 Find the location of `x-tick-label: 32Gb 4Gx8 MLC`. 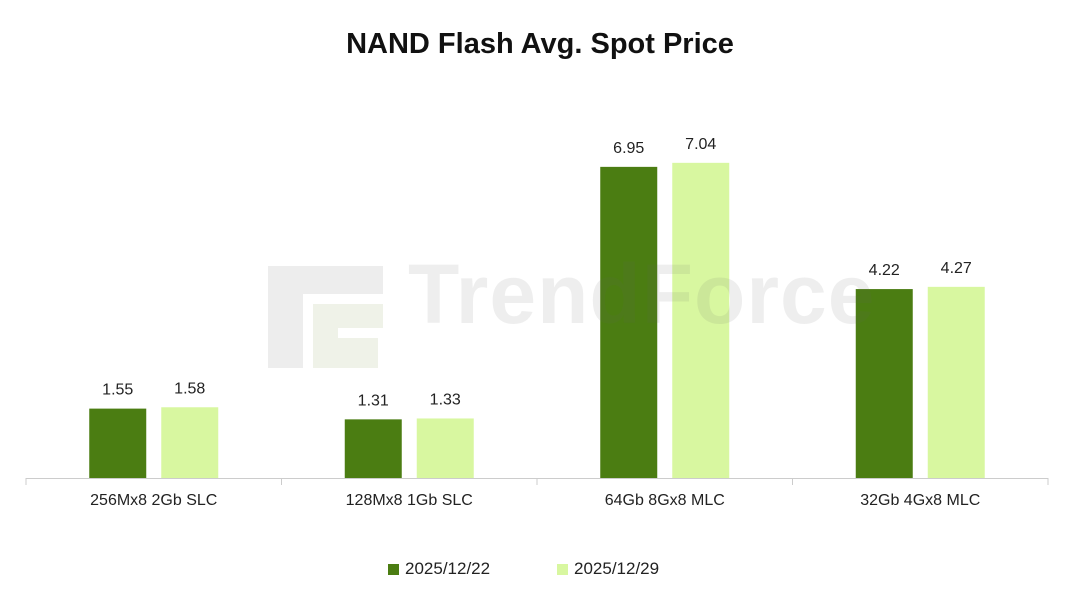

x-tick-label: 32Gb 4Gx8 MLC is located at coordinates (920, 500).